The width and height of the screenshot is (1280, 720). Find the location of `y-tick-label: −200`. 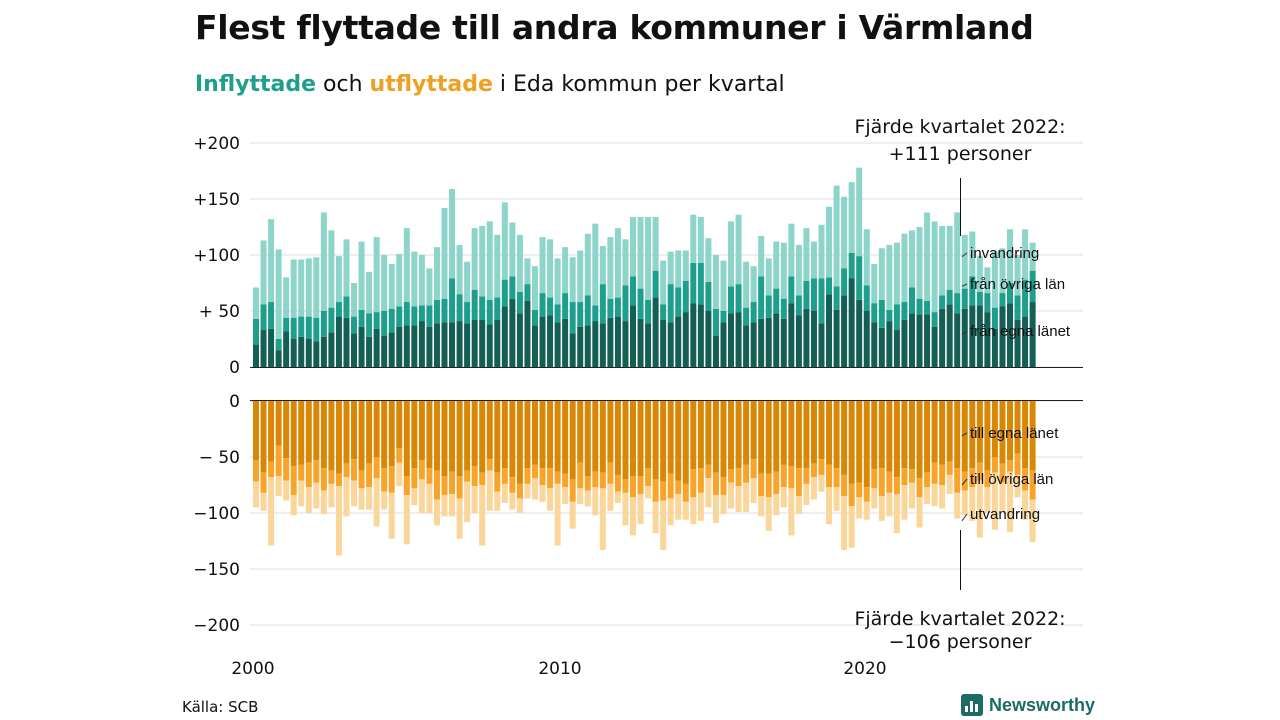

y-tick-label: −200 is located at coordinates (216, 626).